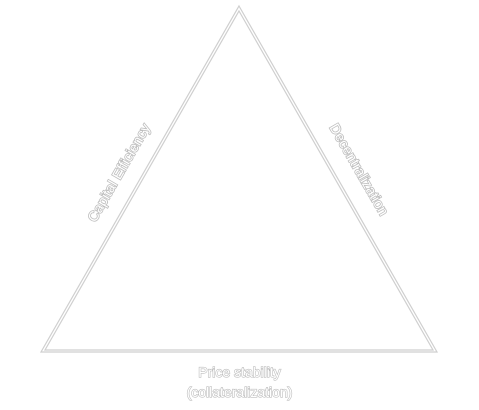 This screenshot has height=410, width=479. What do you see at coordinates (118, 173) in the screenshot?
I see `left-side-label: Capital Efficiency` at bounding box center [118, 173].